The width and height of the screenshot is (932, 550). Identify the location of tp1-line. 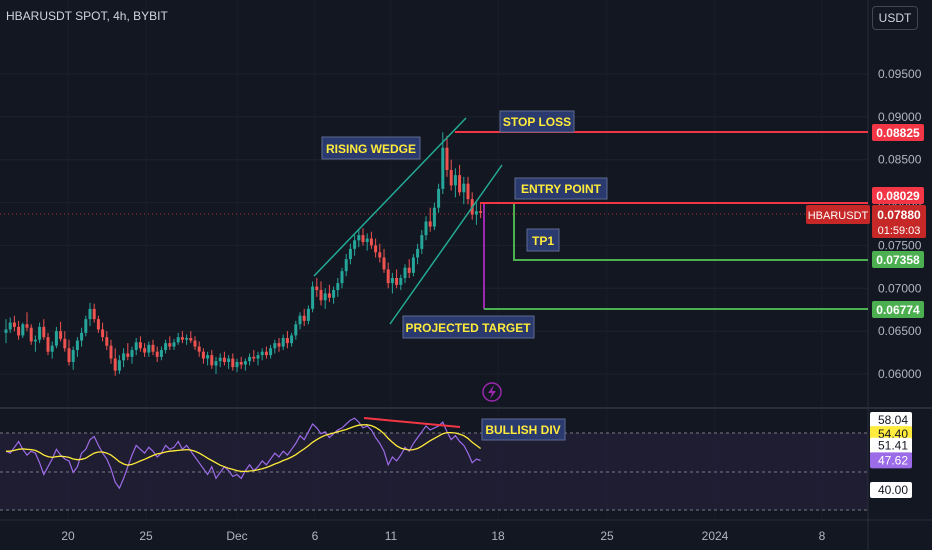
(690, 232).